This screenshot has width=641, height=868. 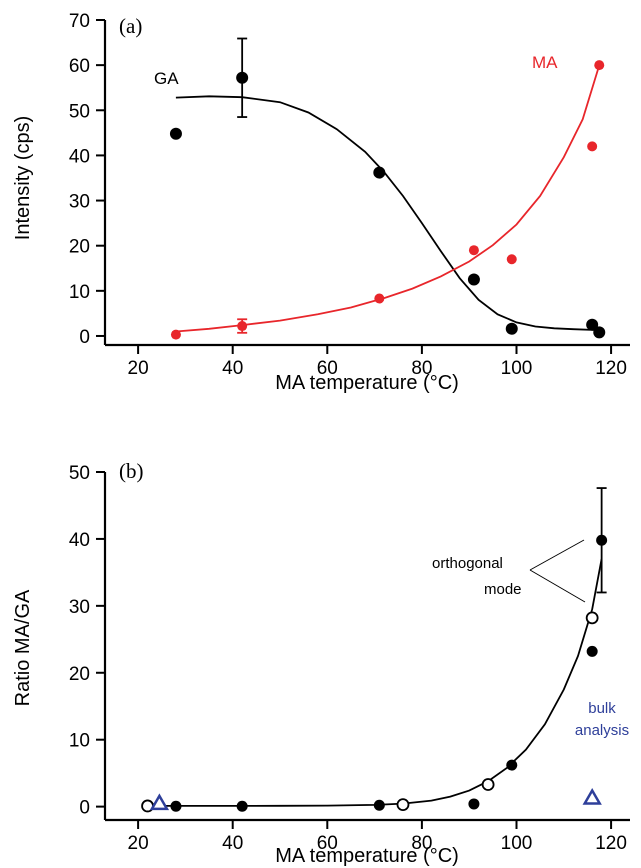 I want to click on orthogonal-annotation: orthogonal, so click(x=467, y=563).